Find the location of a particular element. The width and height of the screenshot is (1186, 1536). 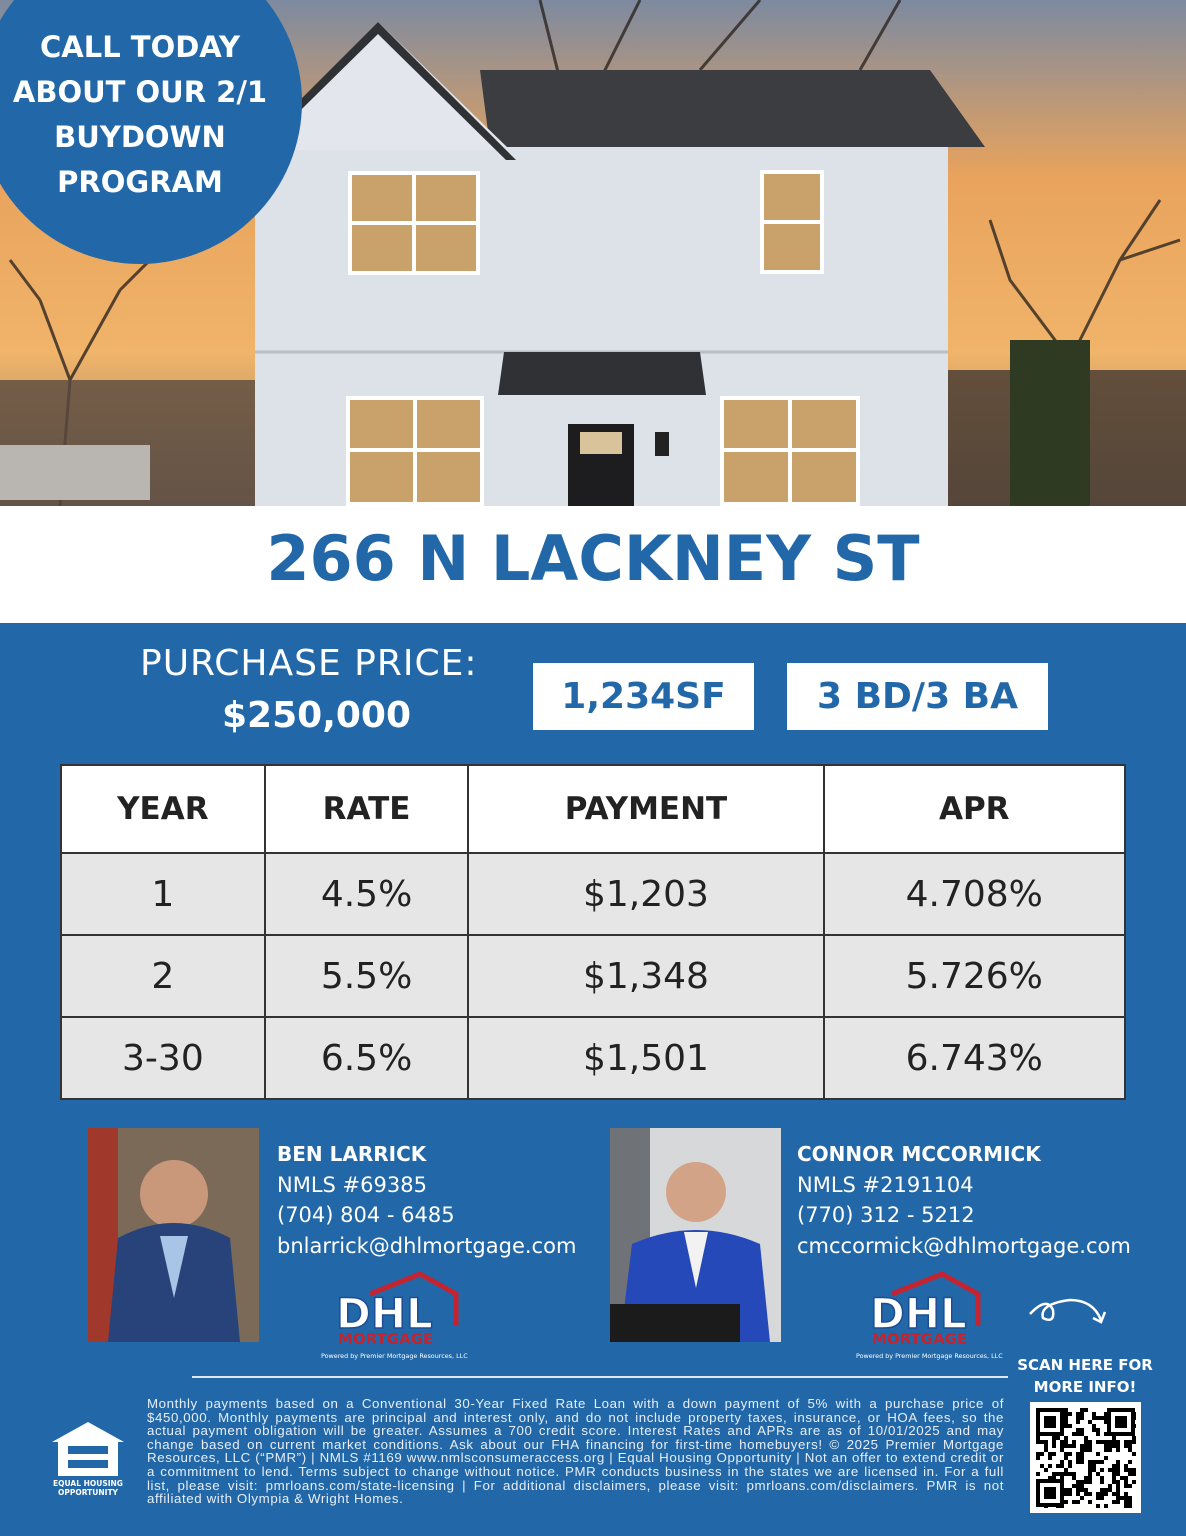

agent-name: CONNOR MCCORMICK is located at coordinates (919, 1154).